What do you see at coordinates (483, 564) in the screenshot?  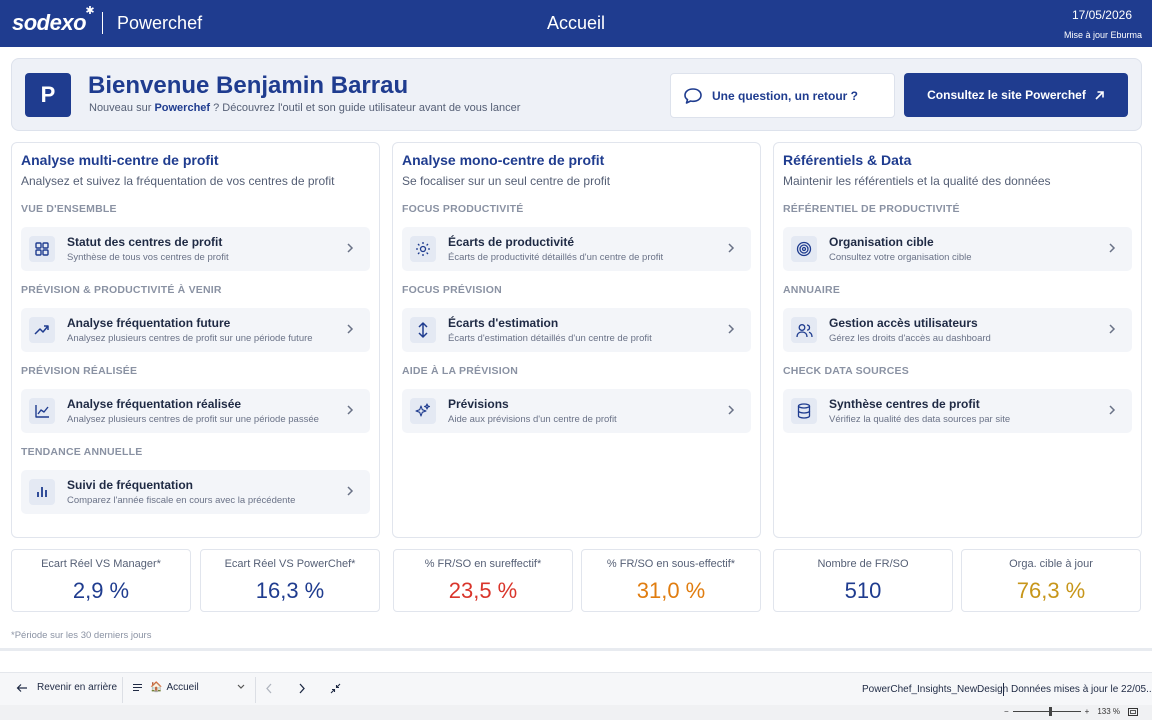 I see `kpi-label: % FR/SO en sureffectif*` at bounding box center [483, 564].